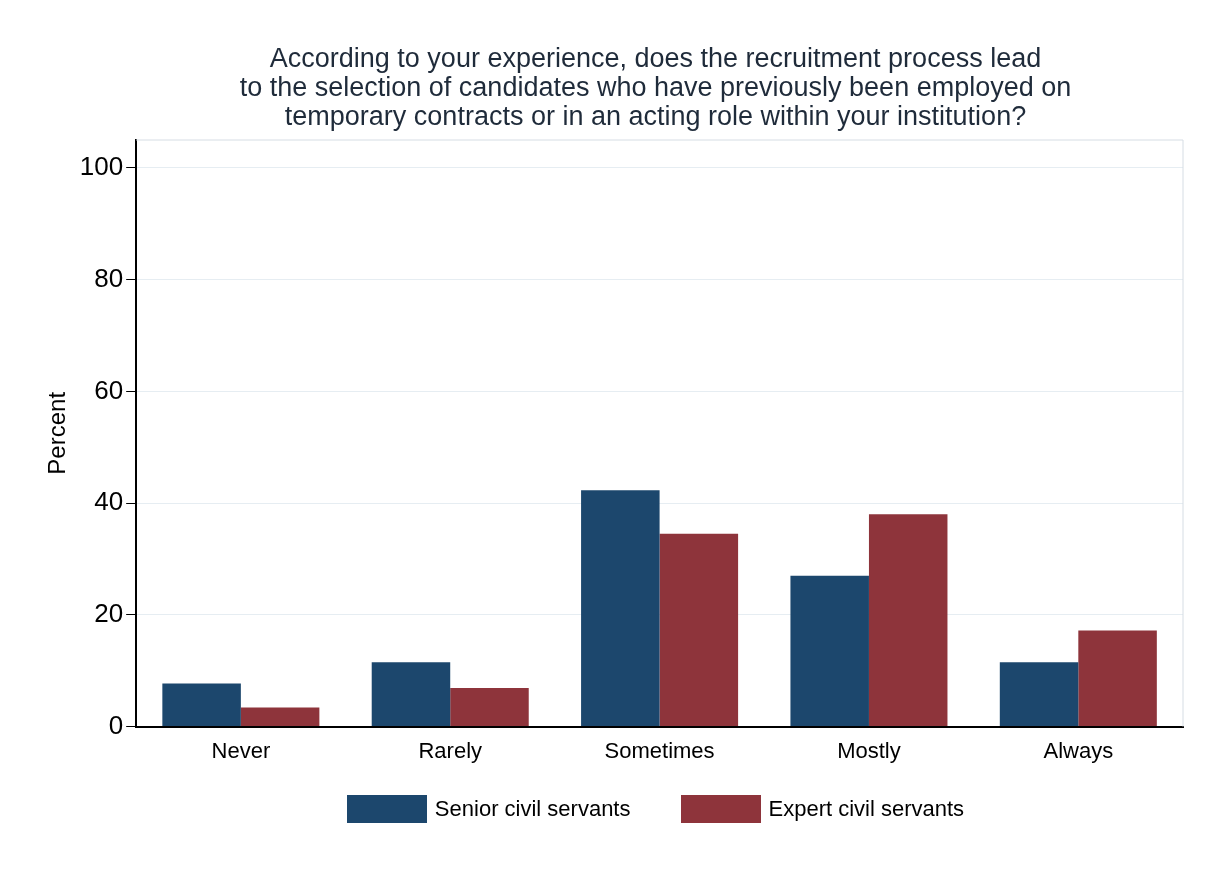 The height and width of the screenshot is (877, 1208). Describe the element at coordinates (655, 87) in the screenshot. I see `chart-title: According to your experience, does the recruitment process lead to the selection of candidates who have previously been employed on temporary contracts or in an acting role within your institution?` at that location.